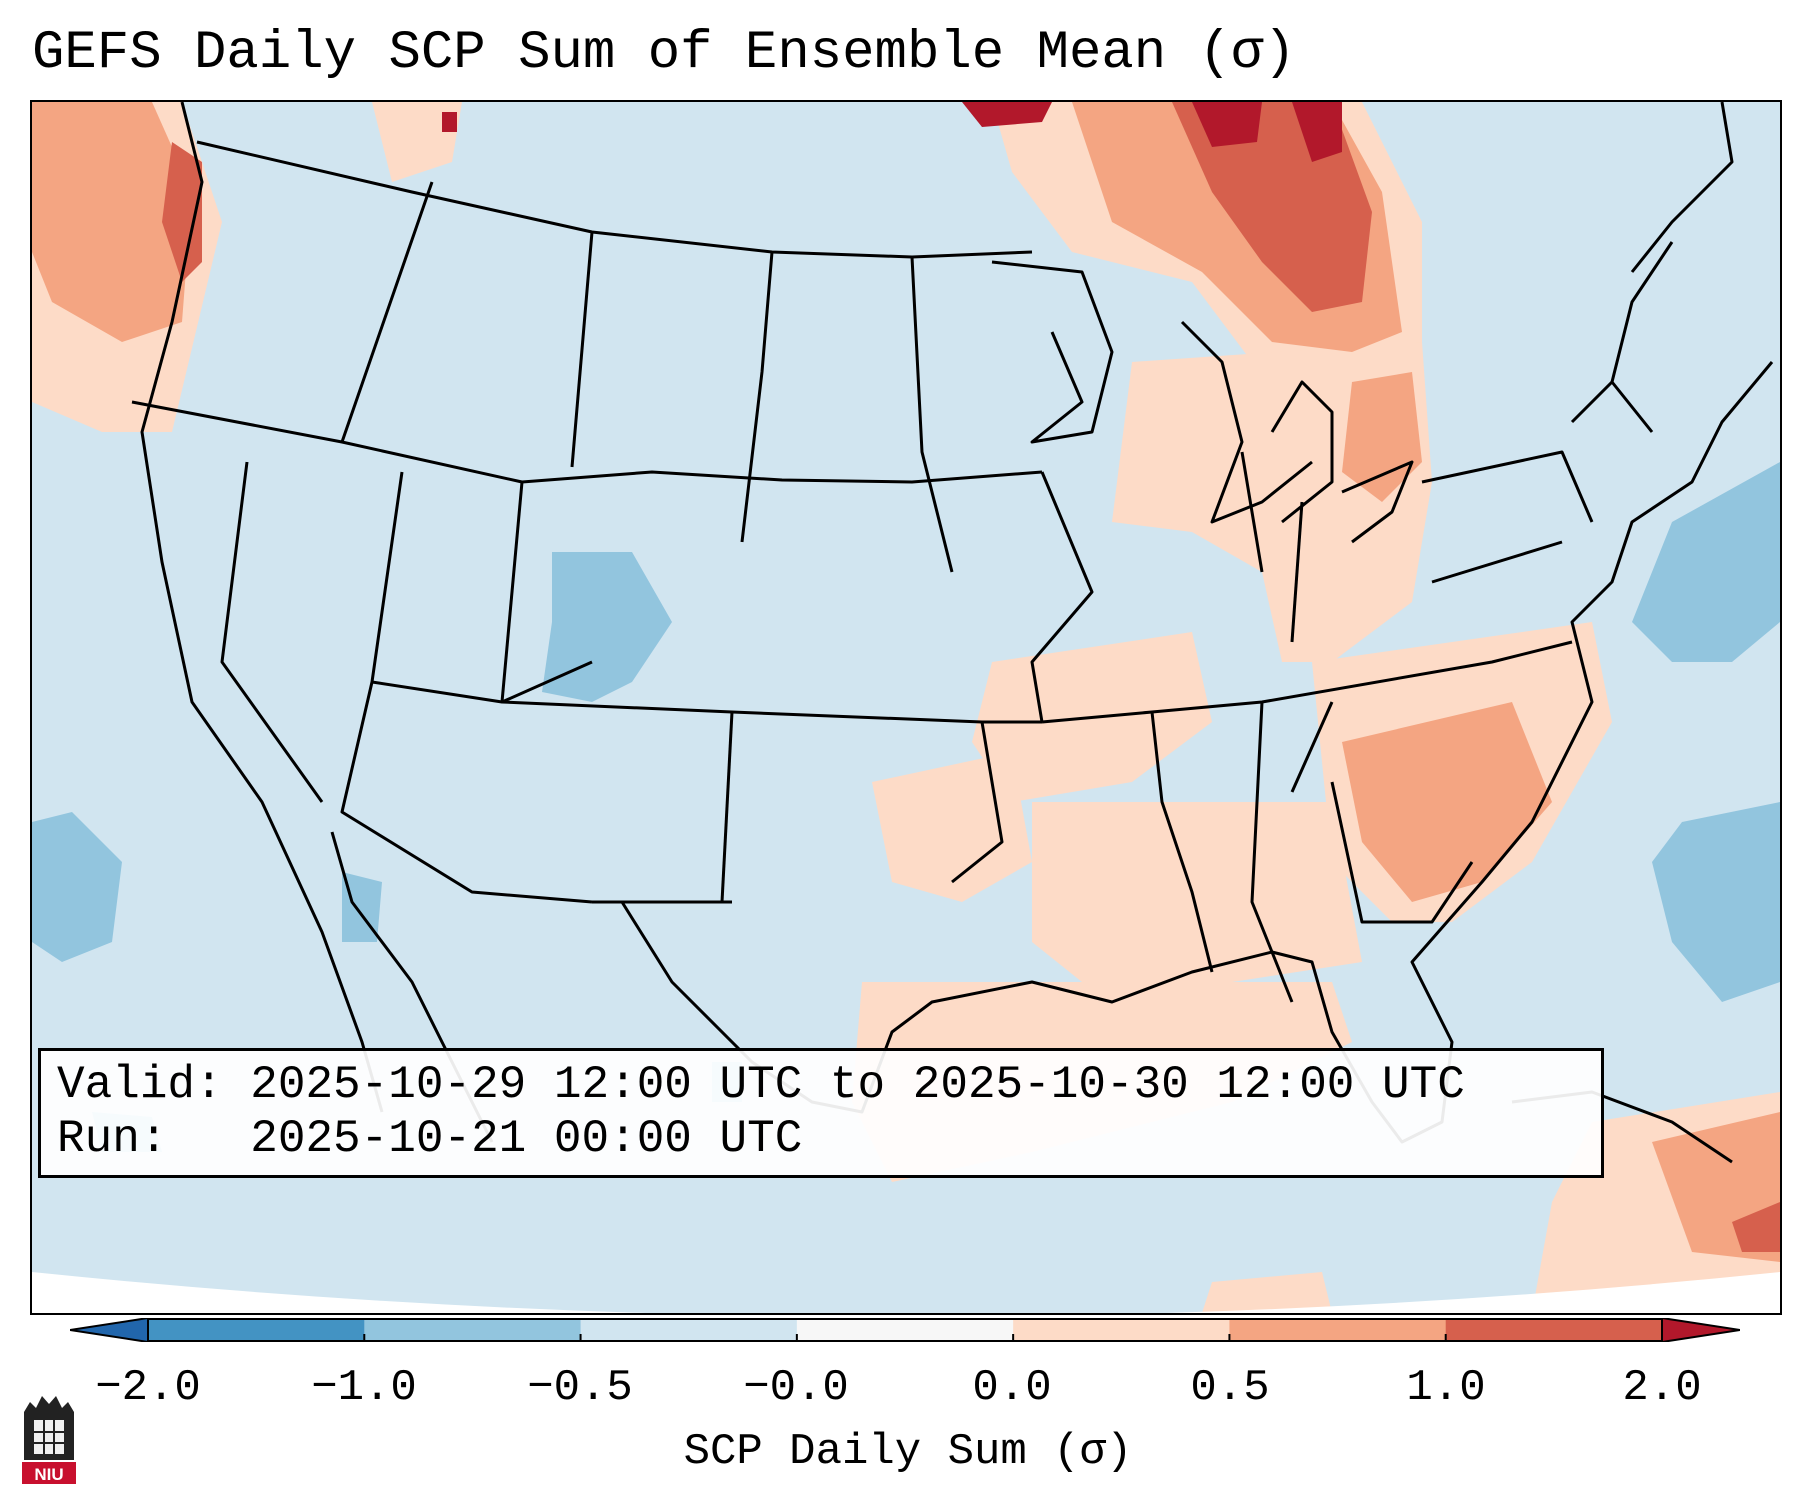  I want to click on colorbar-tick-label: 0.5, so click(1230, 1388).